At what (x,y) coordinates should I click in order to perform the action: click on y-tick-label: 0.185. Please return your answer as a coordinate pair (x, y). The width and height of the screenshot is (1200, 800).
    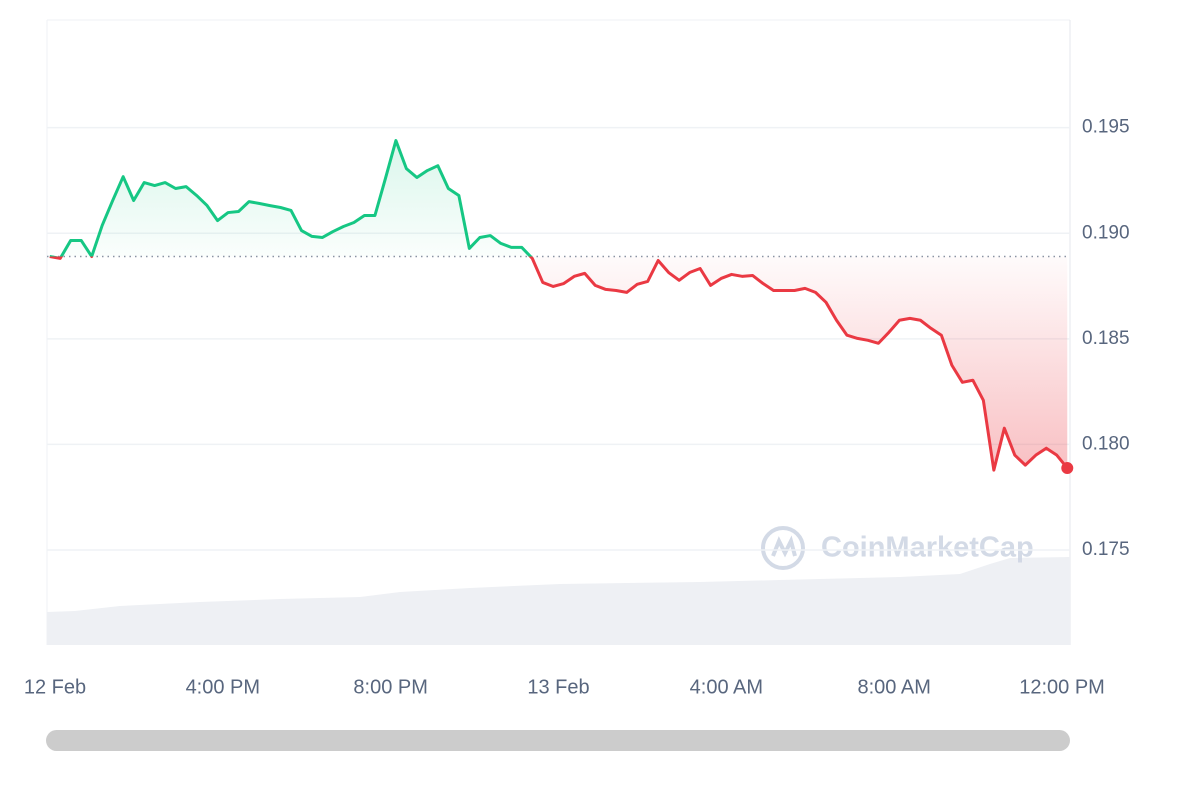
    Looking at the image, I should click on (1106, 338).